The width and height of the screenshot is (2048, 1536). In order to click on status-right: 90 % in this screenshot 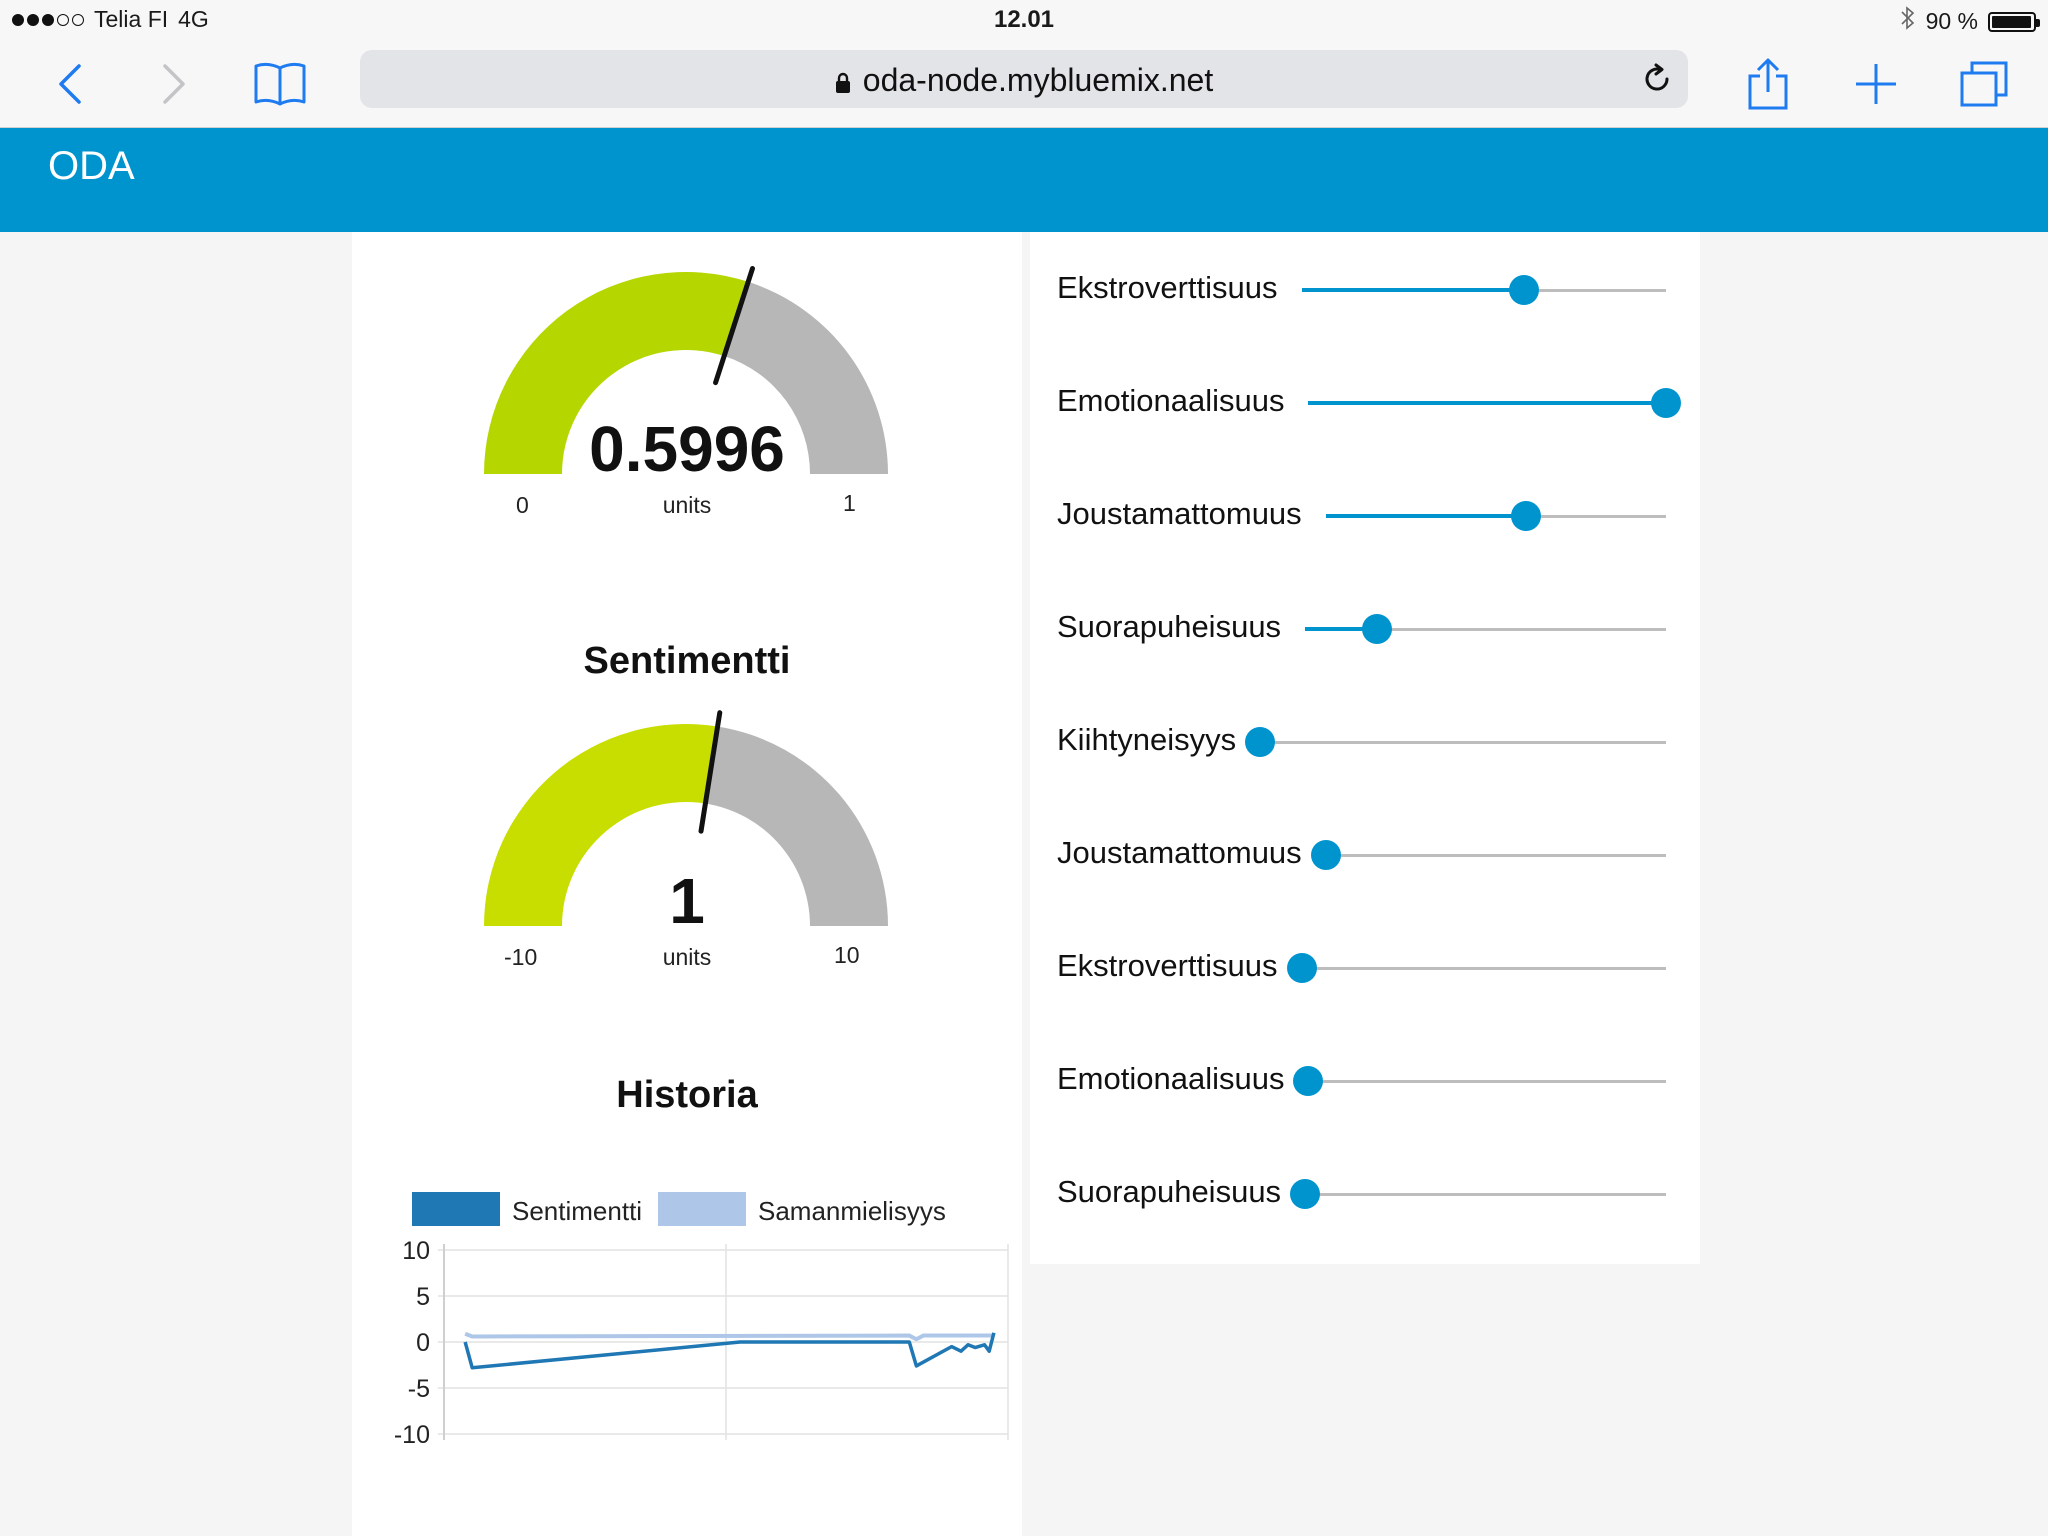, I will do `click(1970, 21)`.